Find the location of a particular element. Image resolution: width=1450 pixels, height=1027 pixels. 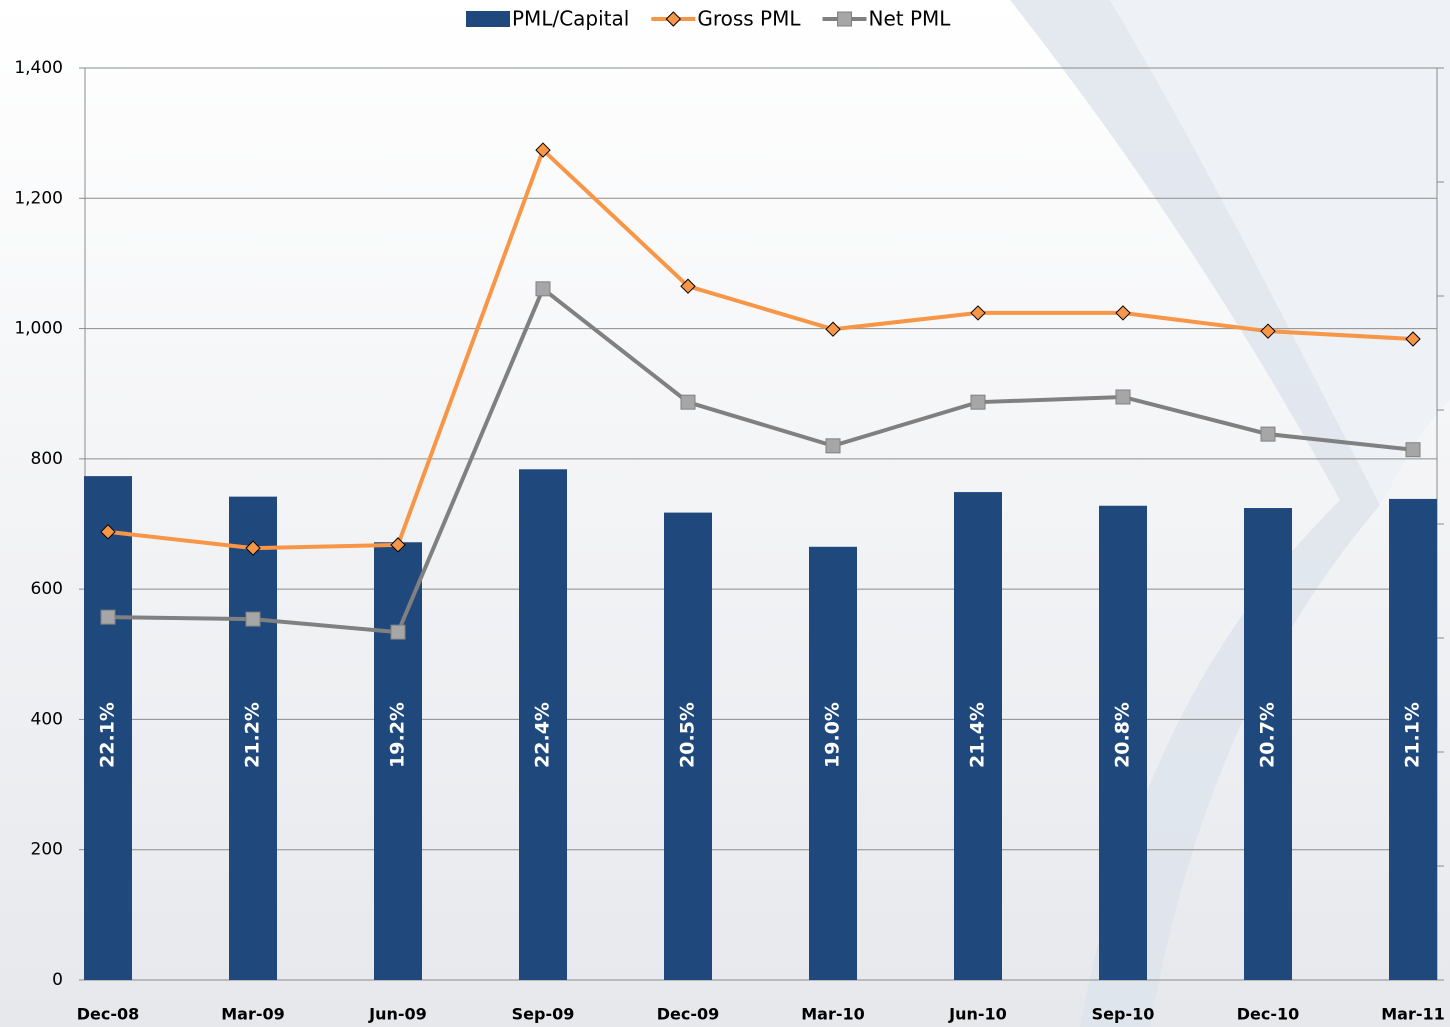

x-tick-label: Dec-10 is located at coordinates (1268, 1014).